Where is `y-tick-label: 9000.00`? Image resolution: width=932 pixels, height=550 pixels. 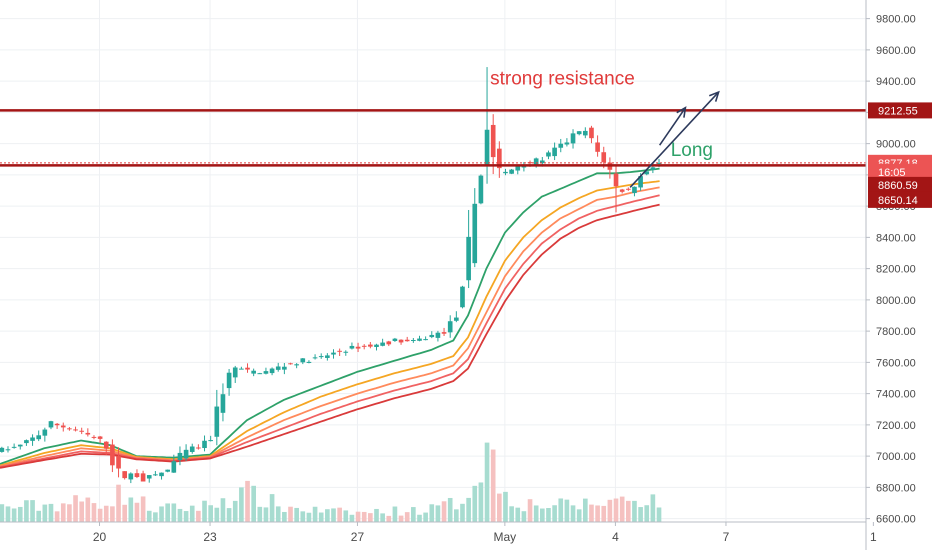 y-tick-label: 9000.00 is located at coordinates (896, 145).